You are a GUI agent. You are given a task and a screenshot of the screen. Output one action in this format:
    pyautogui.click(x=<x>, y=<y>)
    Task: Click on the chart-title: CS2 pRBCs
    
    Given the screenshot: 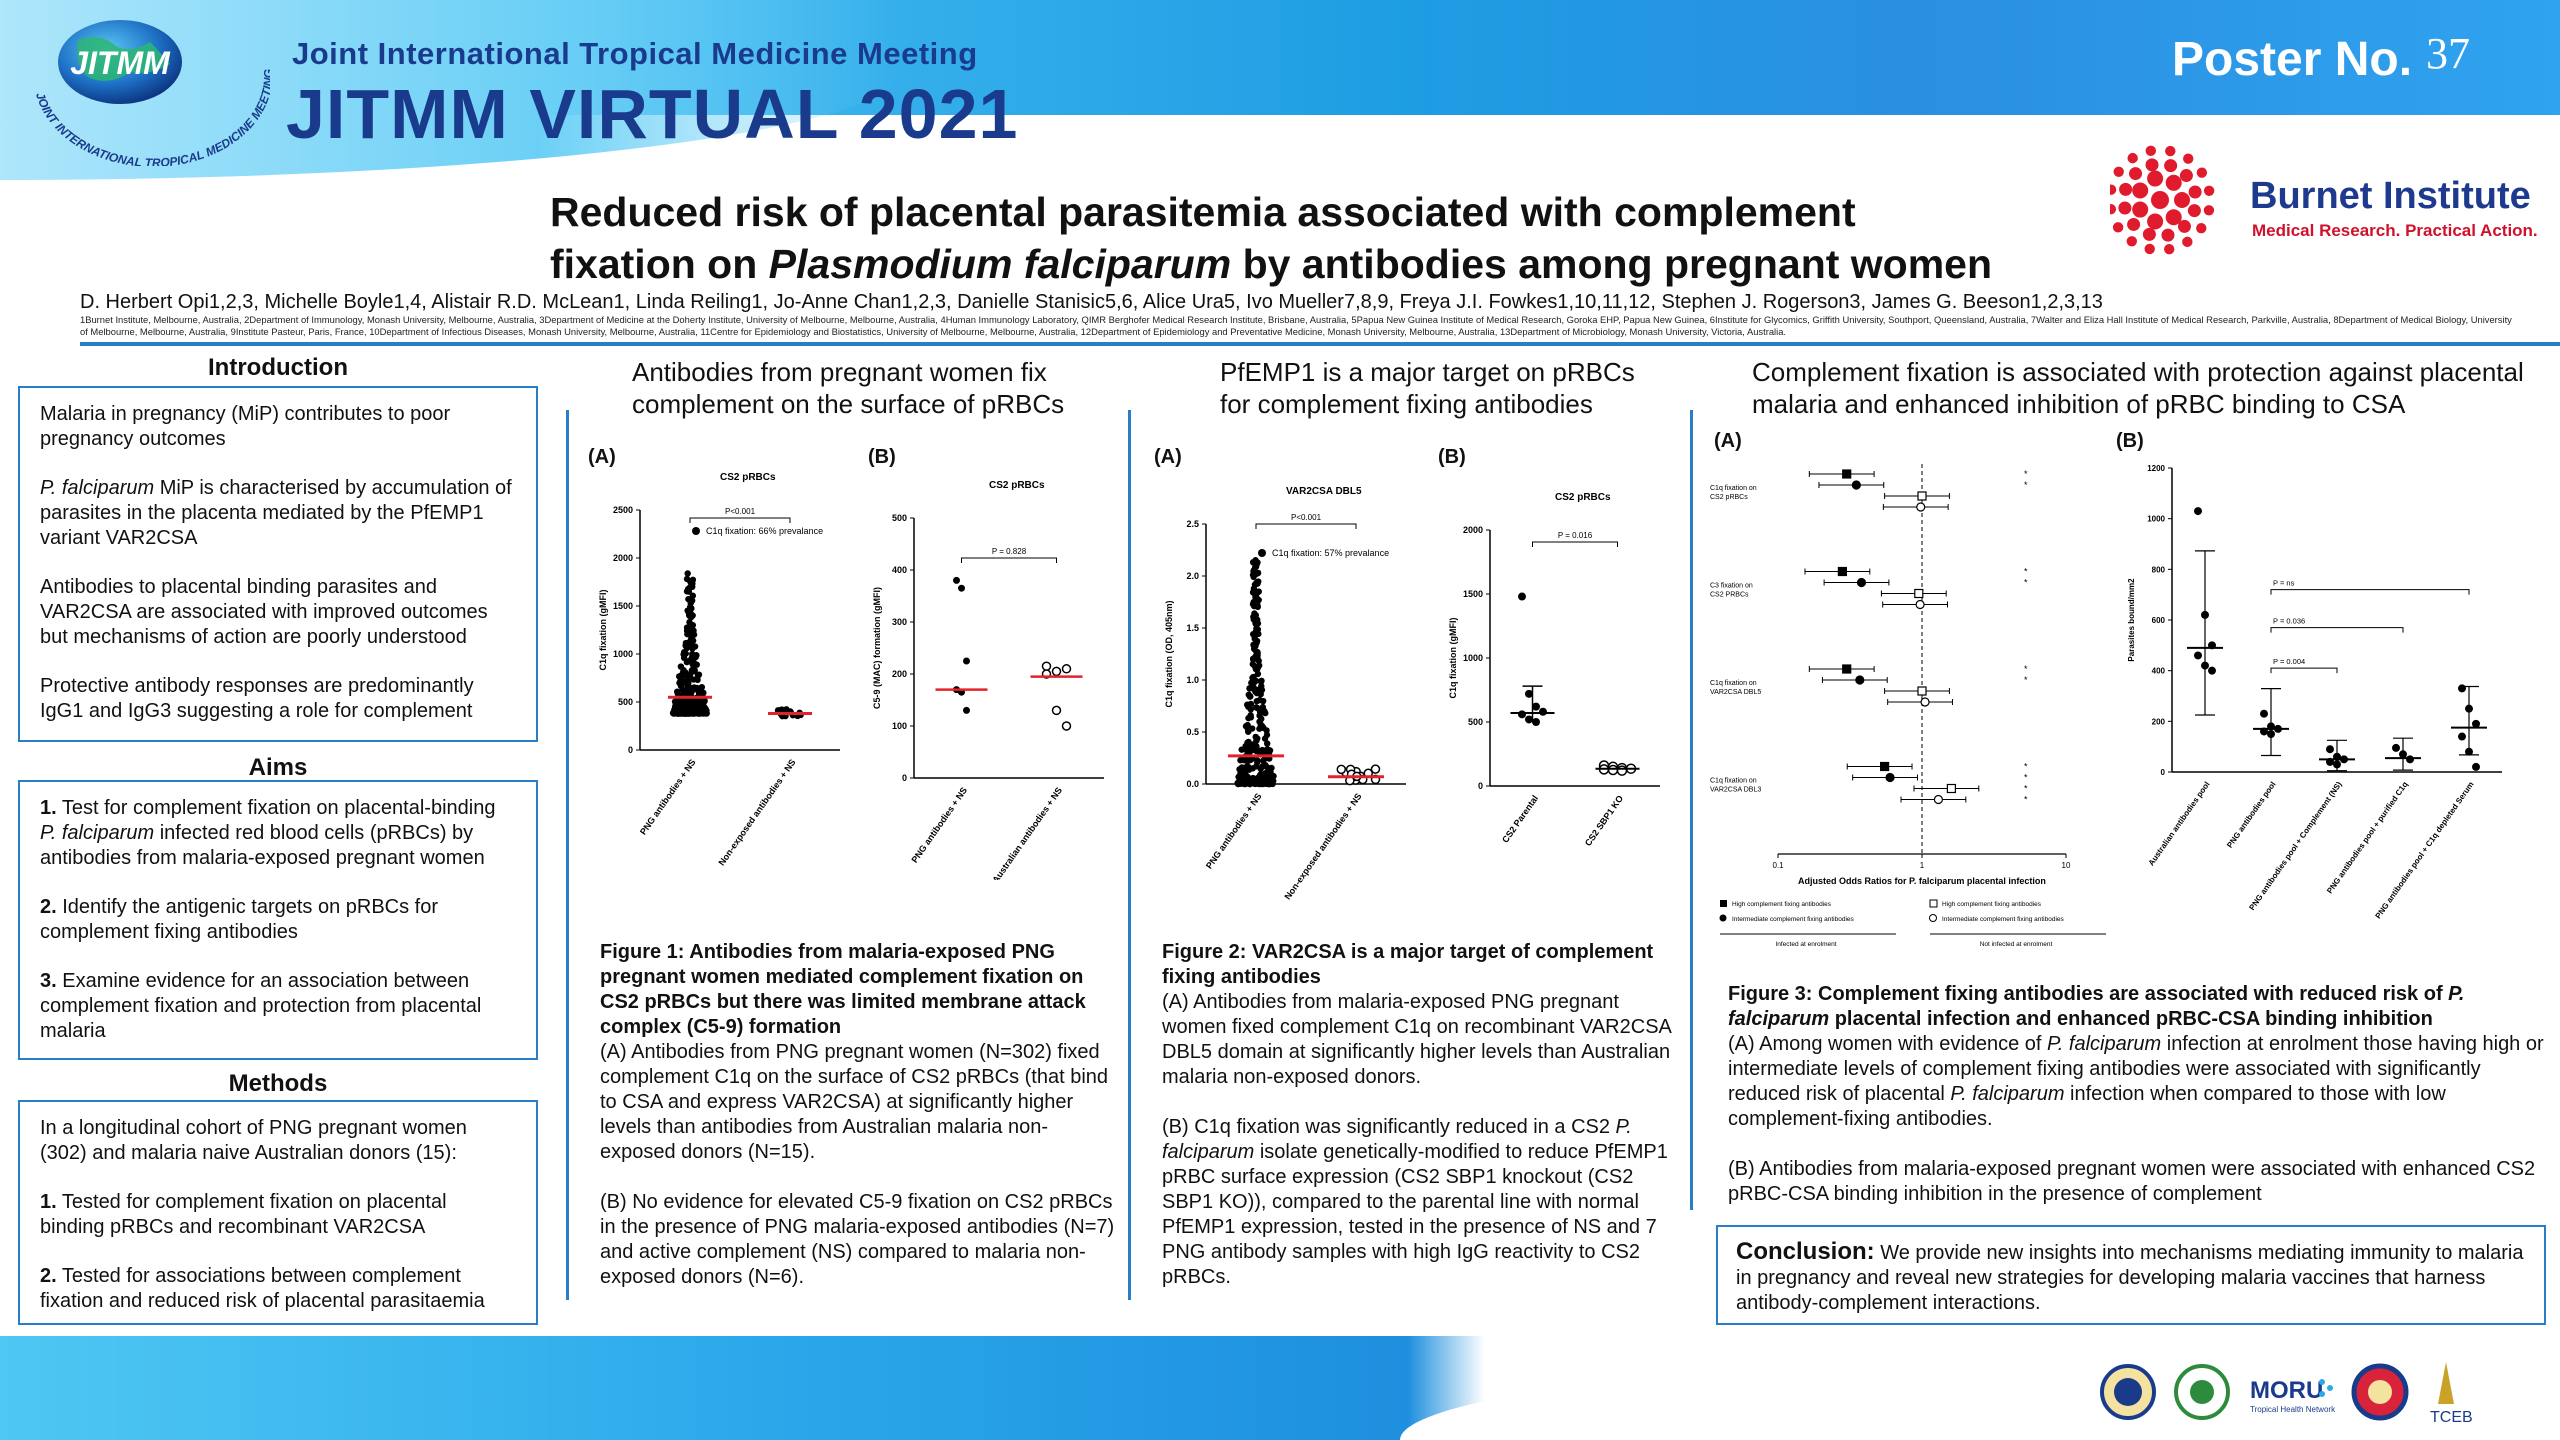 What is the action you would take?
    pyautogui.click(x=748, y=477)
    